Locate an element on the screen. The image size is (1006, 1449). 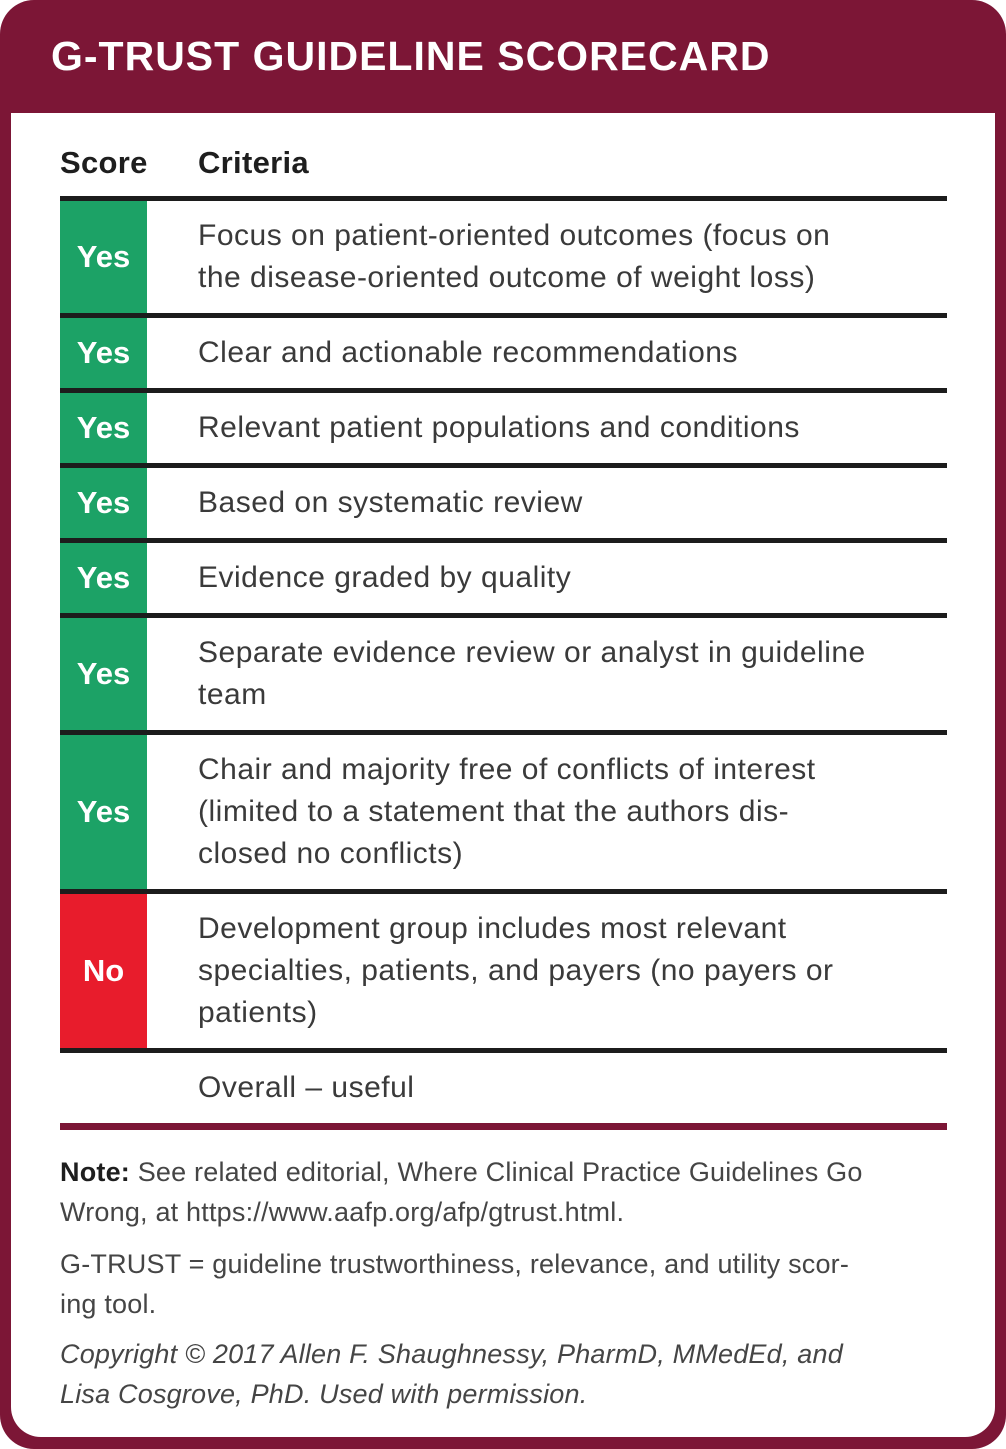
table-row: Yes Clear and actionable recommendations is located at coordinates (503, 350).